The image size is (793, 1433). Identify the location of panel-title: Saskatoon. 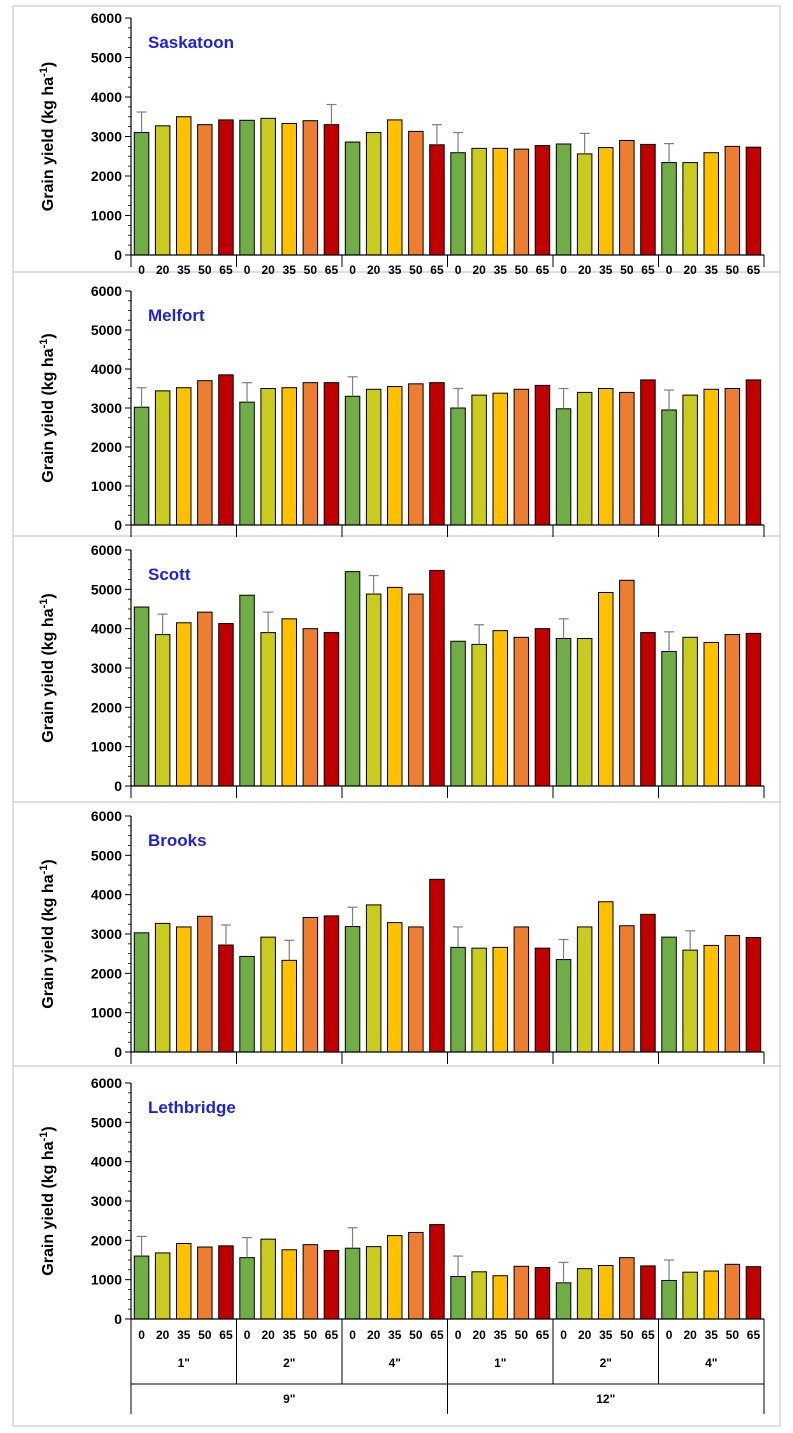
(191, 42).